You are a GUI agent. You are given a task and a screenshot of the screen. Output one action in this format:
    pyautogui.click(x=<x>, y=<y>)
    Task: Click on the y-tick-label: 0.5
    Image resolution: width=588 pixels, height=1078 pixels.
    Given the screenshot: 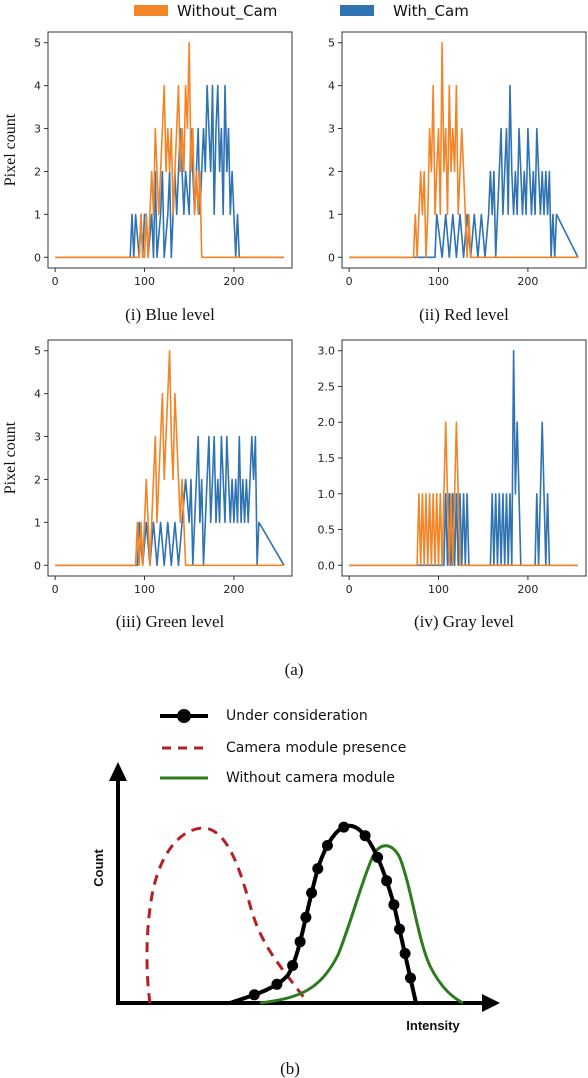 What is the action you would take?
    pyautogui.click(x=327, y=530)
    